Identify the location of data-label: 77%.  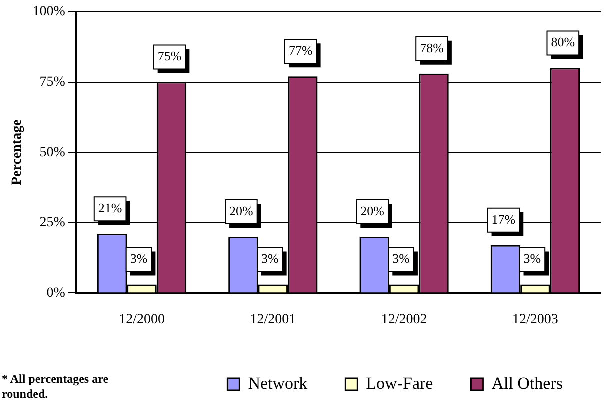
(300, 50).